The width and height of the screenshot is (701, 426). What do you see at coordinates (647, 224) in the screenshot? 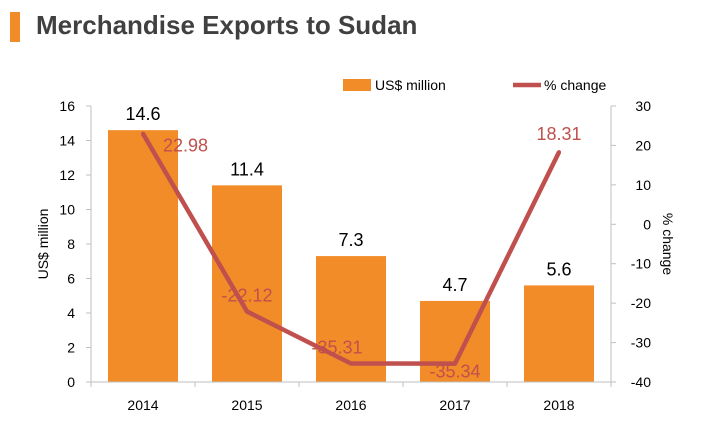
I see `right-tick-label: 0` at bounding box center [647, 224].